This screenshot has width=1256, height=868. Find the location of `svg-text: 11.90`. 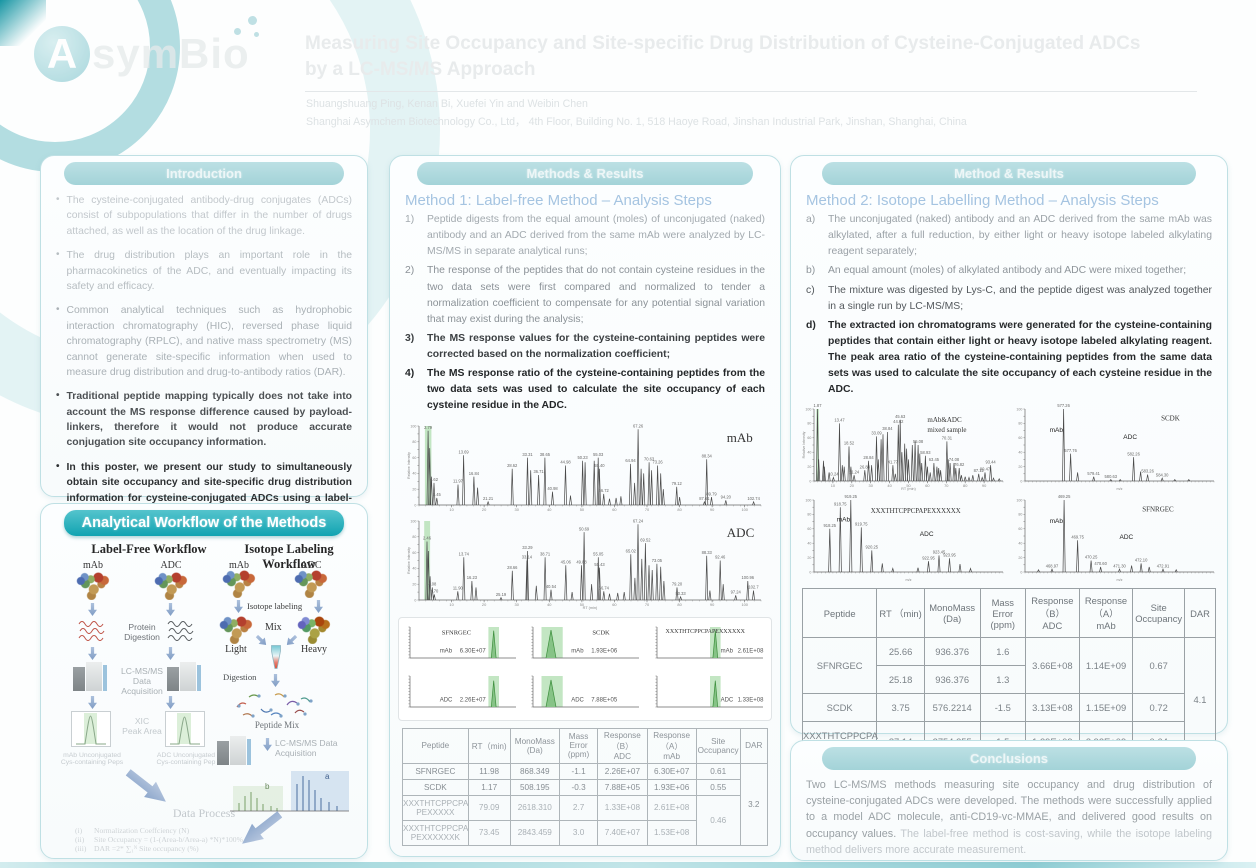

svg-text: 11.90 is located at coordinates (458, 587).